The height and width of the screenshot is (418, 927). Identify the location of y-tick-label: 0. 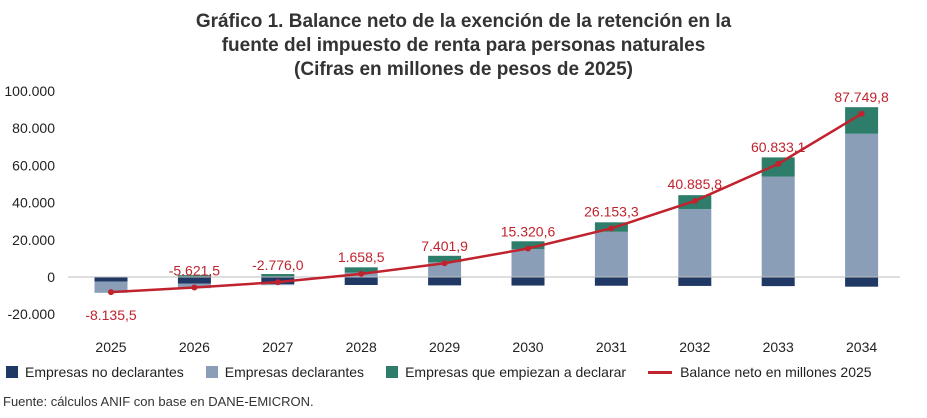
(51, 277).